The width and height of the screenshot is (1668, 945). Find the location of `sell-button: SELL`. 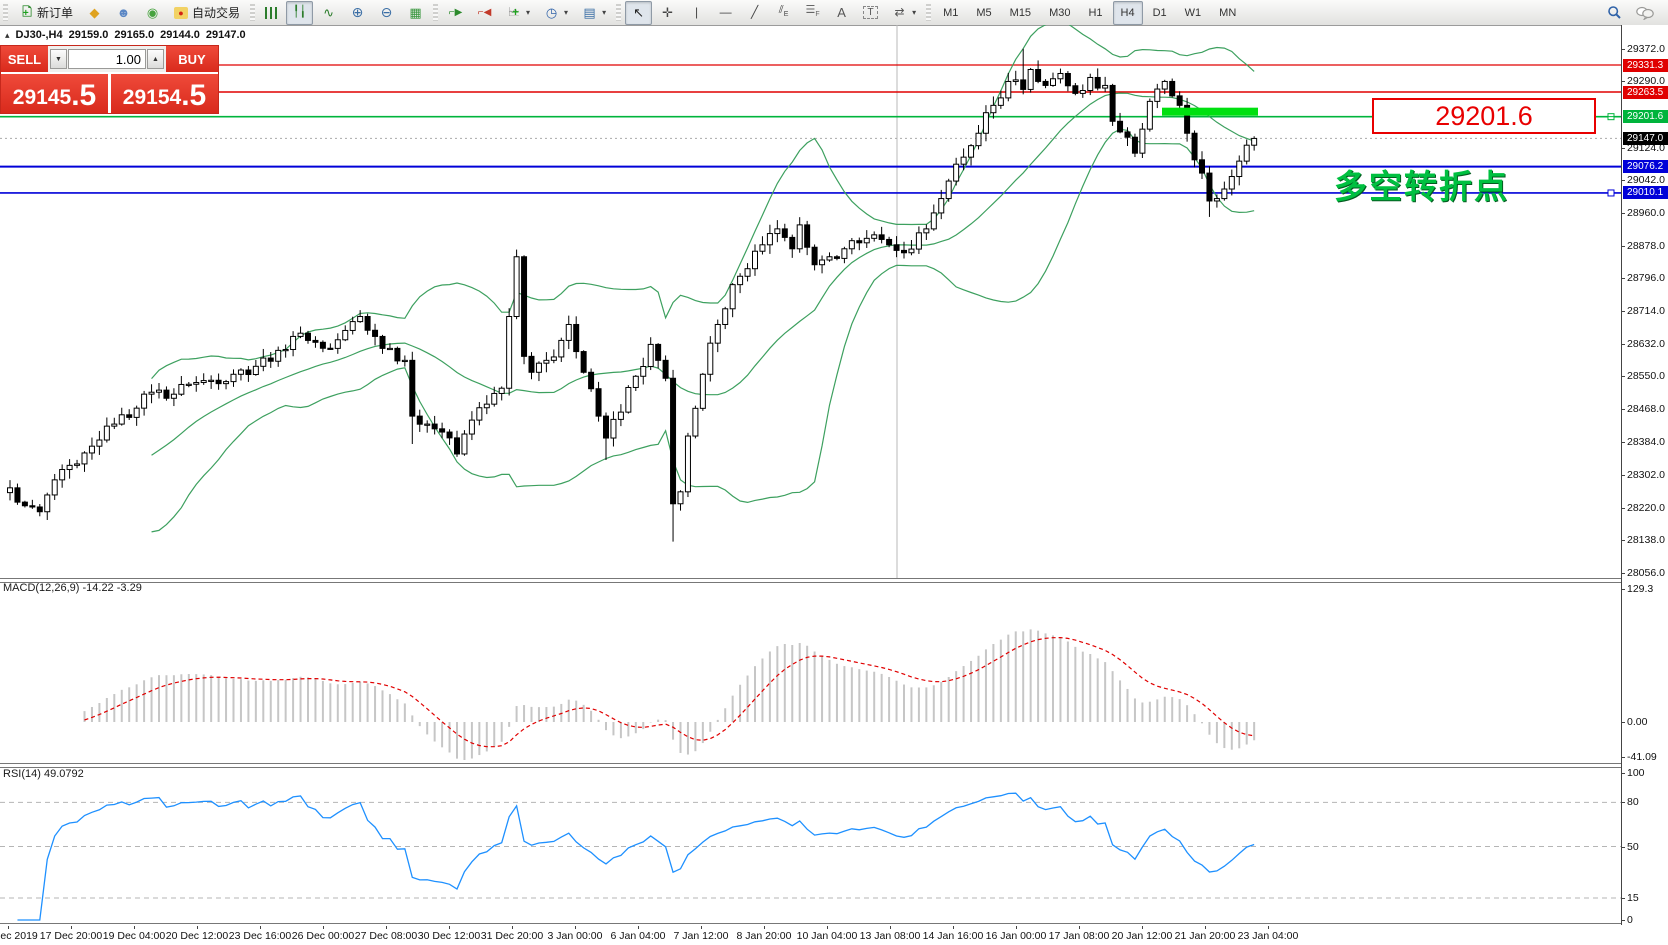

sell-button: SELL is located at coordinates (24, 59).